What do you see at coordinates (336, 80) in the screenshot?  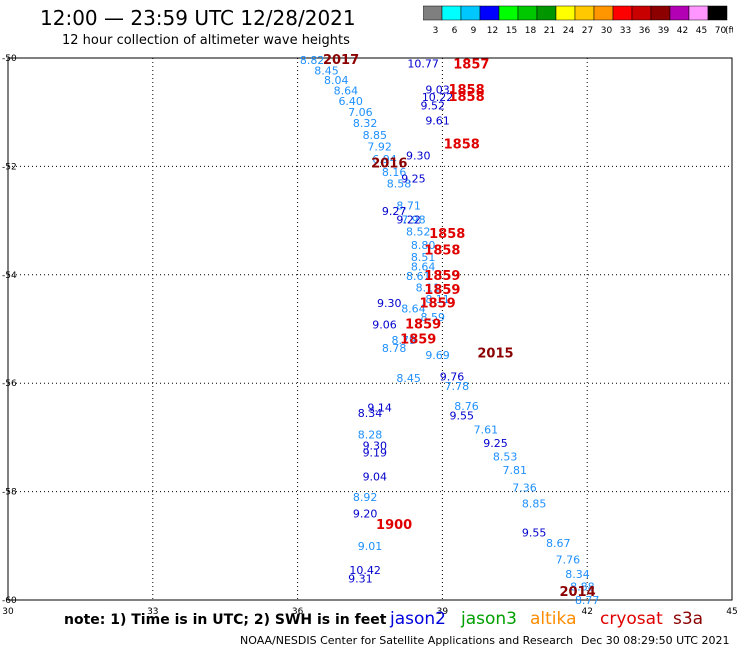 I see `wave-height-label: 8.04` at bounding box center [336, 80].